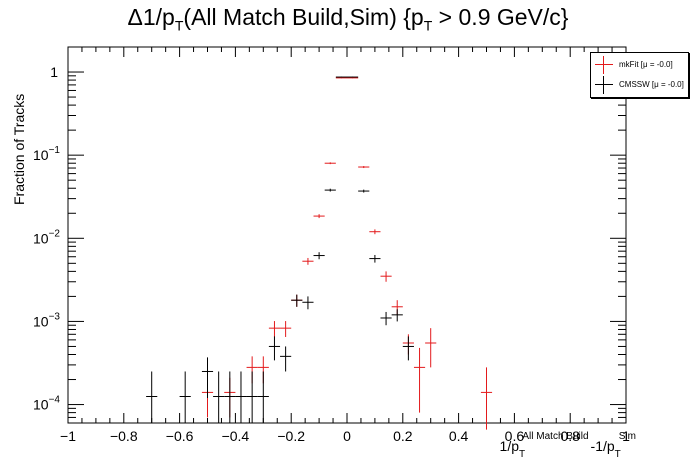  I want to click on title-part: > 0.9 GeV/c}, so click(500, 17).